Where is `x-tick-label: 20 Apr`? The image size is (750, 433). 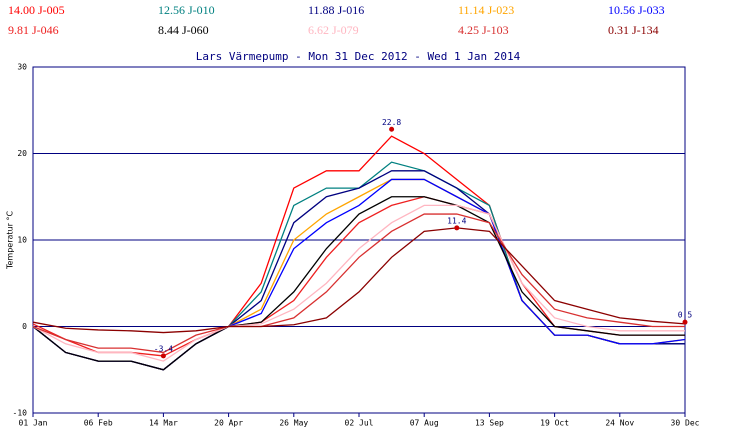
x-tick-label: 20 Apr is located at coordinates (228, 423).